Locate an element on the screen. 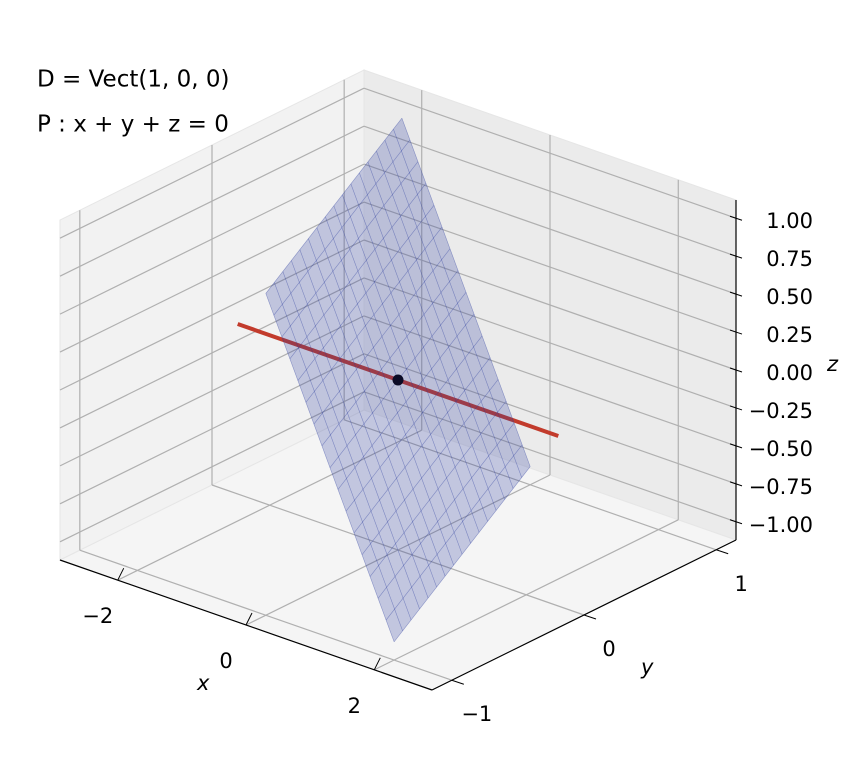 Image resolution: width=849 pixels, height=780 pixels. z-tick-label: −0.25 is located at coordinates (781, 411).